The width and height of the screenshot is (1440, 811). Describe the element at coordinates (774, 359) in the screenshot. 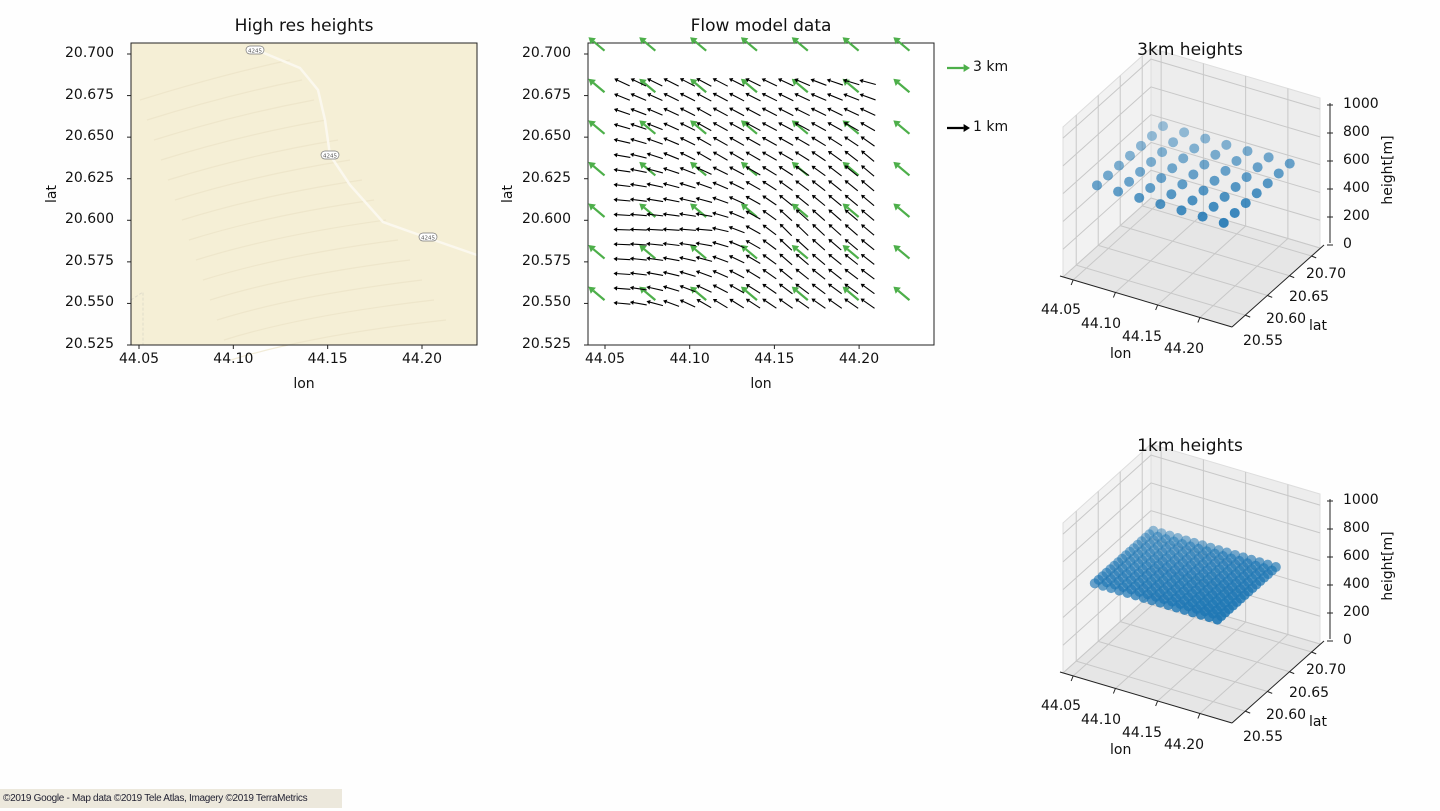

I see `quiver-xtick-label: 44.15` at that location.